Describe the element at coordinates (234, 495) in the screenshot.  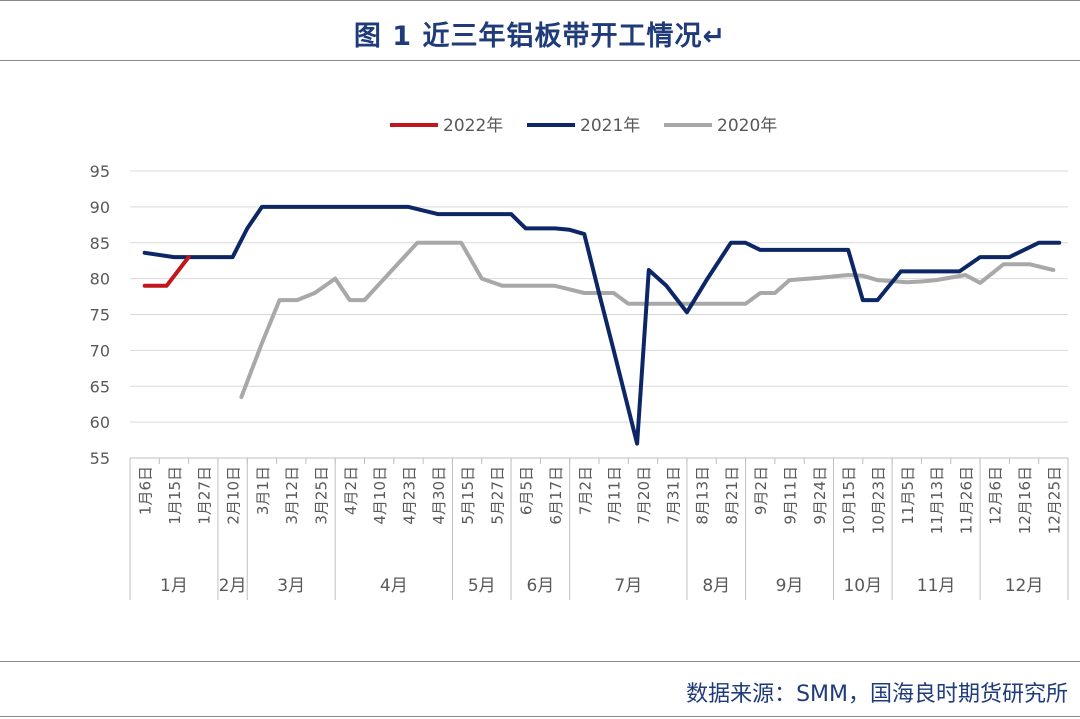
I see `x-tick-label: 2月10日` at that location.